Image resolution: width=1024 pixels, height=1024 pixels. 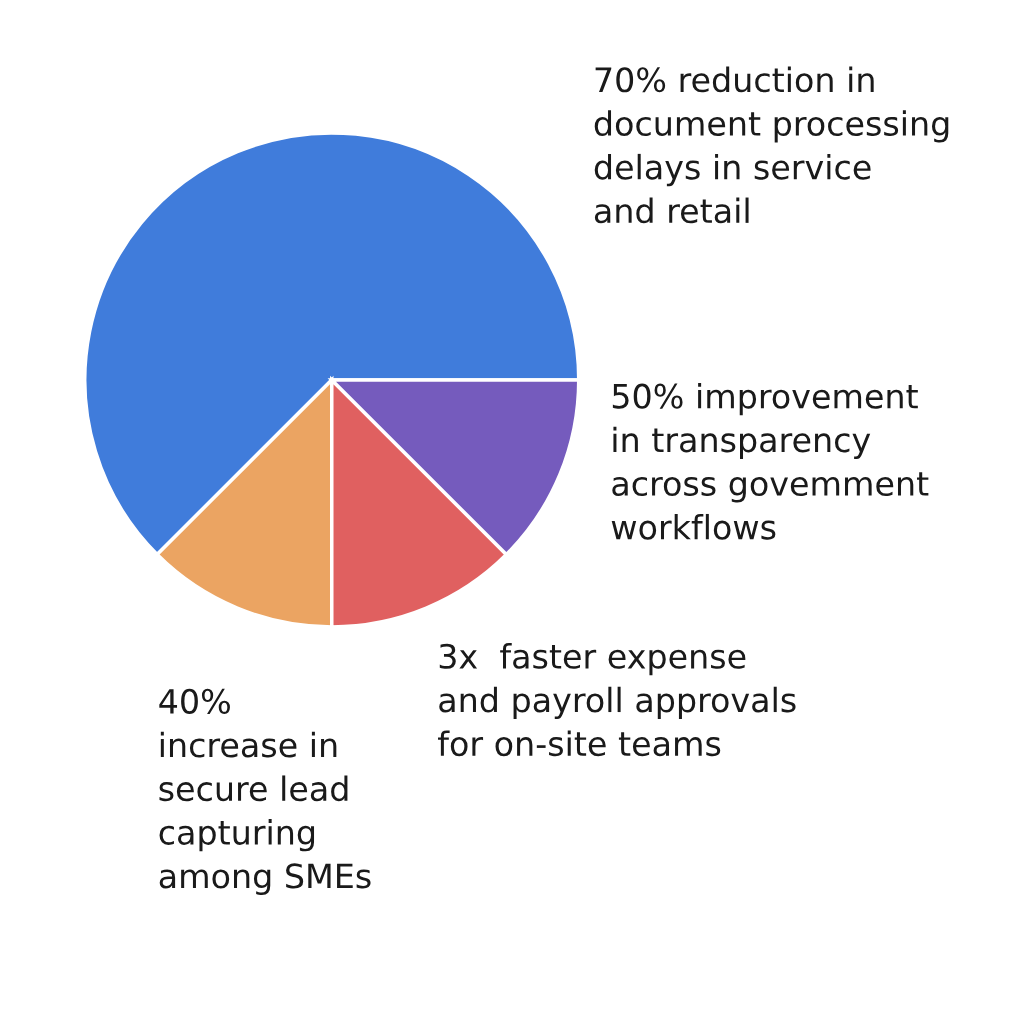 What do you see at coordinates (770, 461) in the screenshot?
I see `slice-label: 50% improvement in transparency across govemment workflows` at bounding box center [770, 461].